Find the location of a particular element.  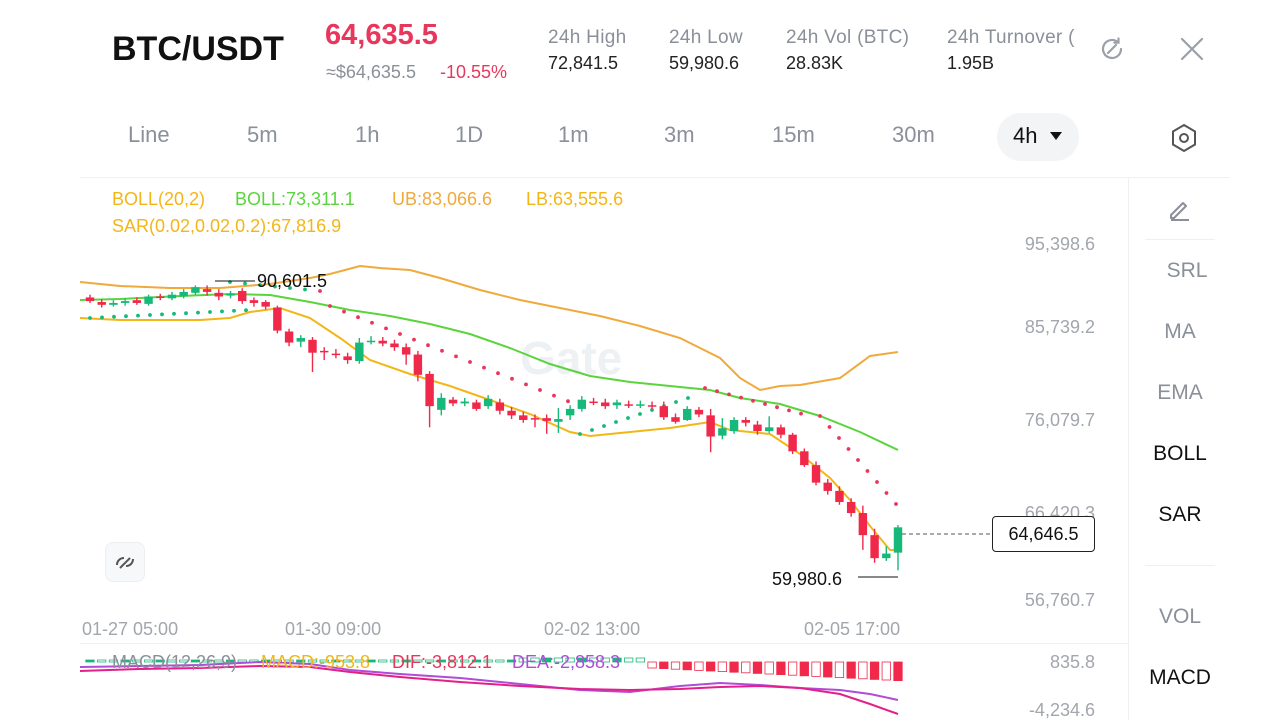

side-item-macd: MACD is located at coordinates (1180, 677).